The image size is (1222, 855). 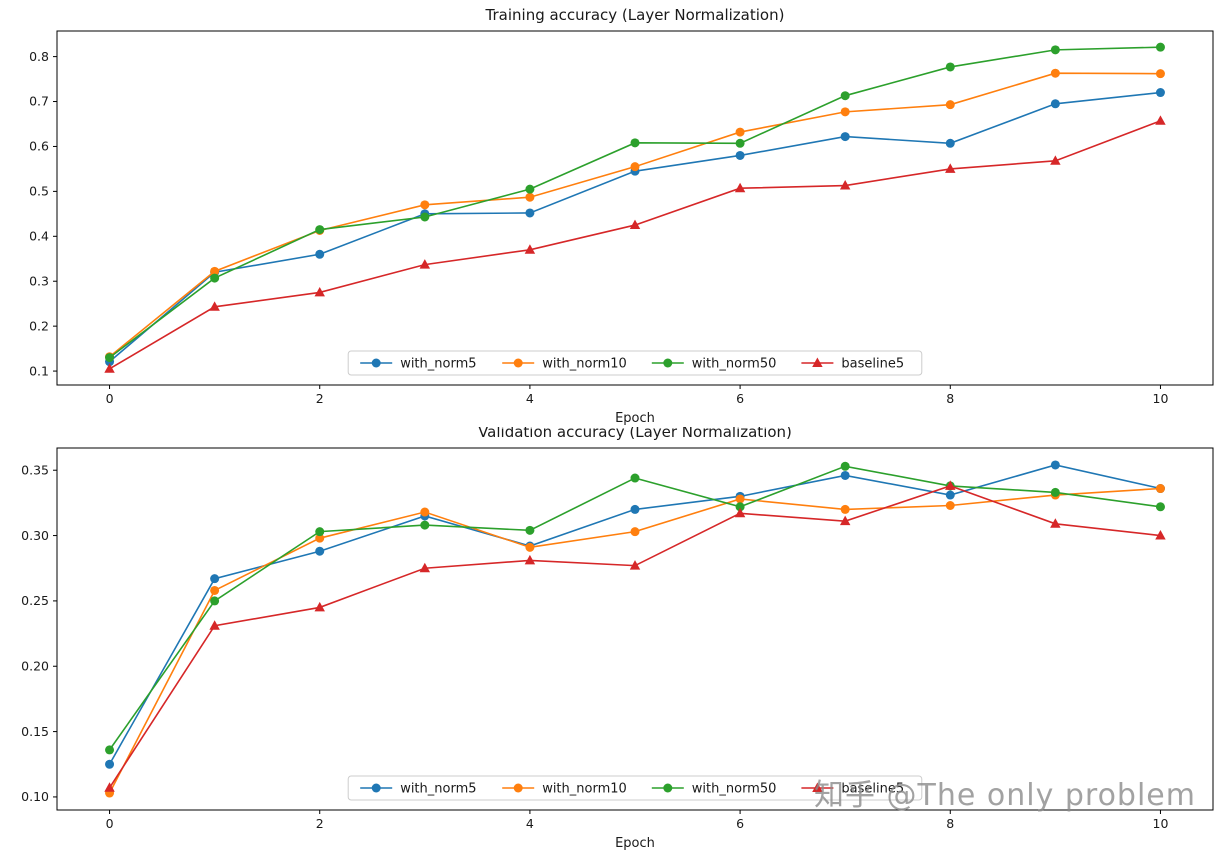 I want to click on y-tick-label: 0.7, so click(x=39, y=101).